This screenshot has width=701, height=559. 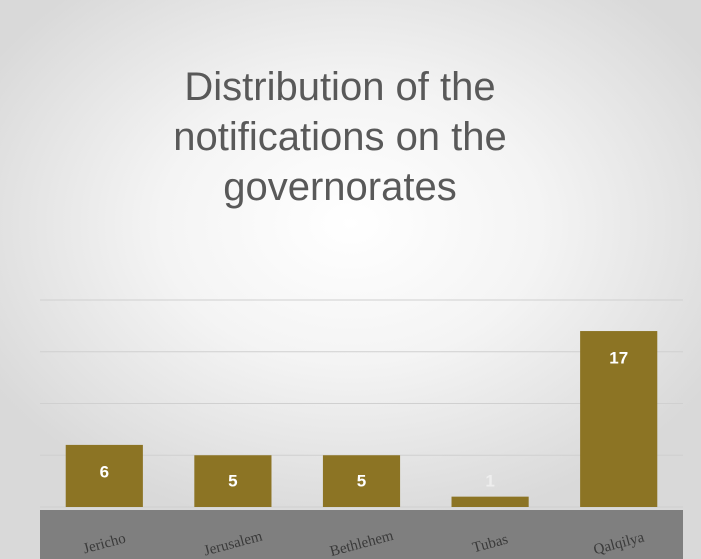 What do you see at coordinates (361, 534) in the screenshot?
I see `x-axis-band` at bounding box center [361, 534].